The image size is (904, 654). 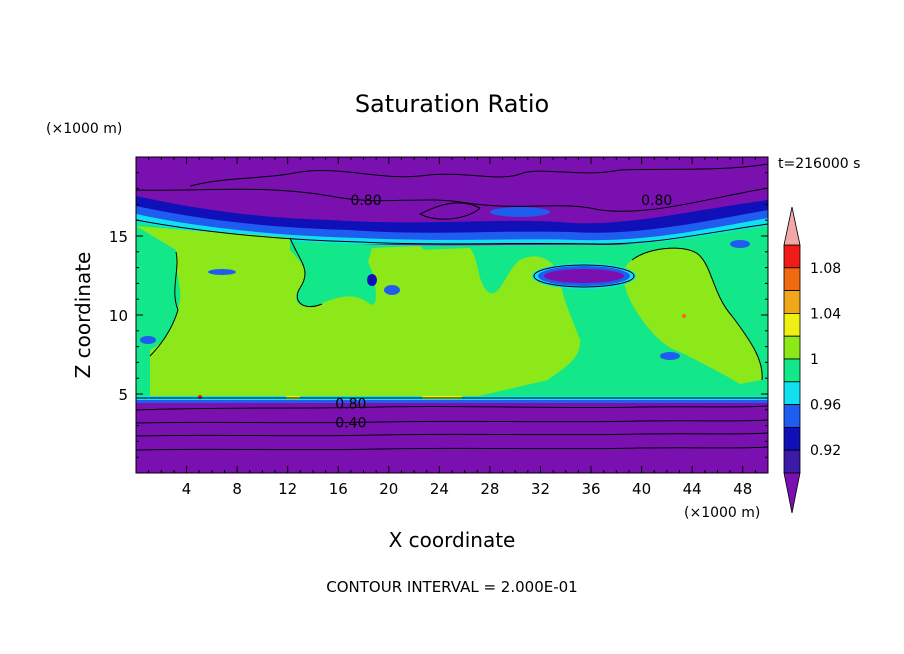 I want to click on y-tick-label: 10, so click(x=118, y=316).